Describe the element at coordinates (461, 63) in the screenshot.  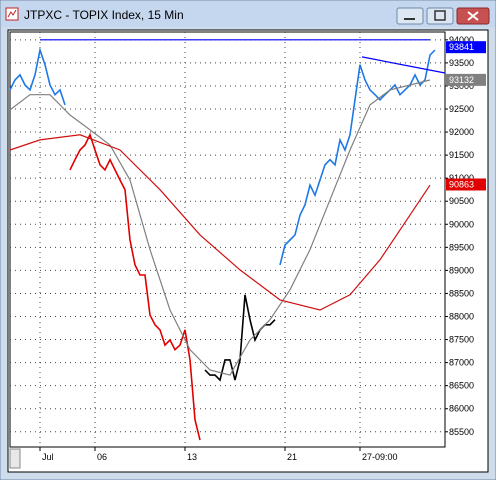
I see `y-tick-label: 93500` at that location.